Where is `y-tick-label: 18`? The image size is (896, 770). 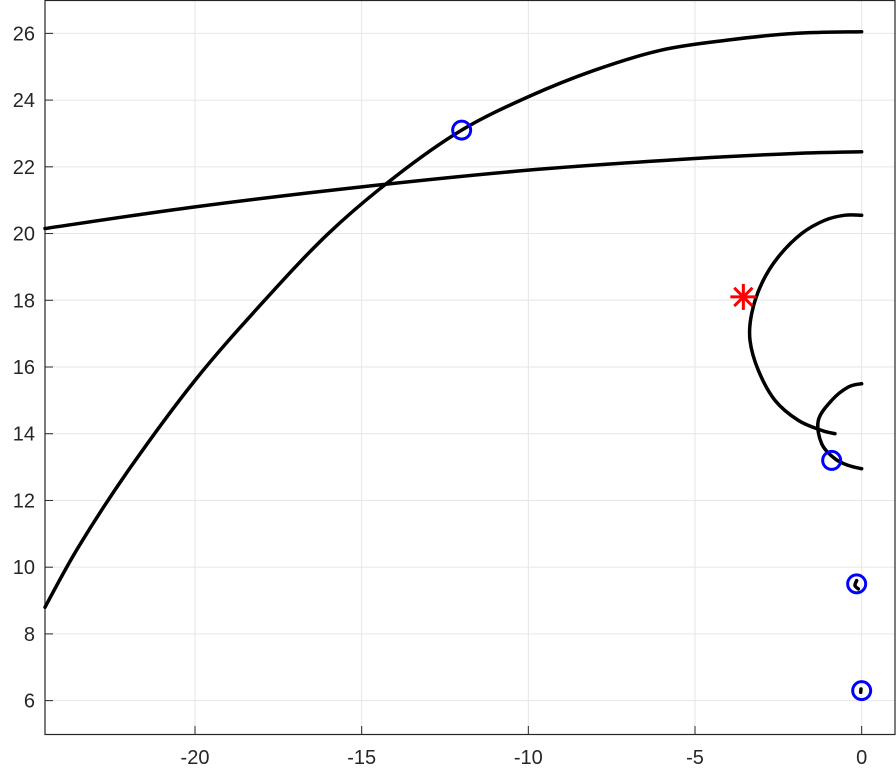 y-tick-label: 18 is located at coordinates (24, 301).